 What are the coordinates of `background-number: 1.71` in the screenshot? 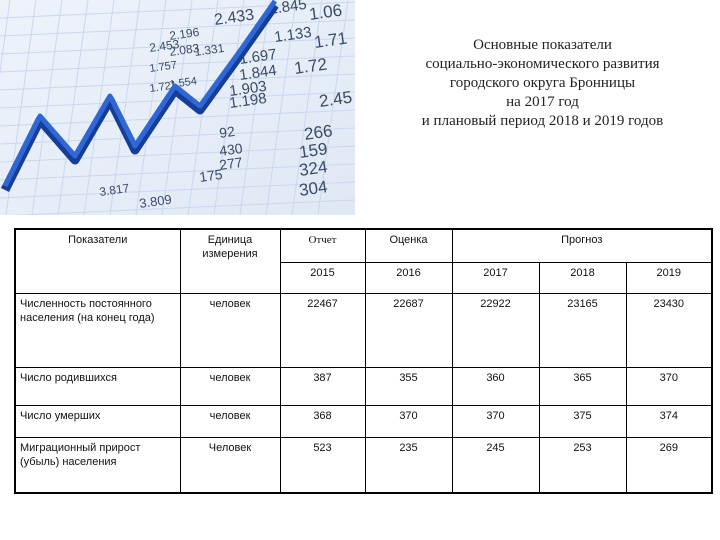 It's located at (330, 40).